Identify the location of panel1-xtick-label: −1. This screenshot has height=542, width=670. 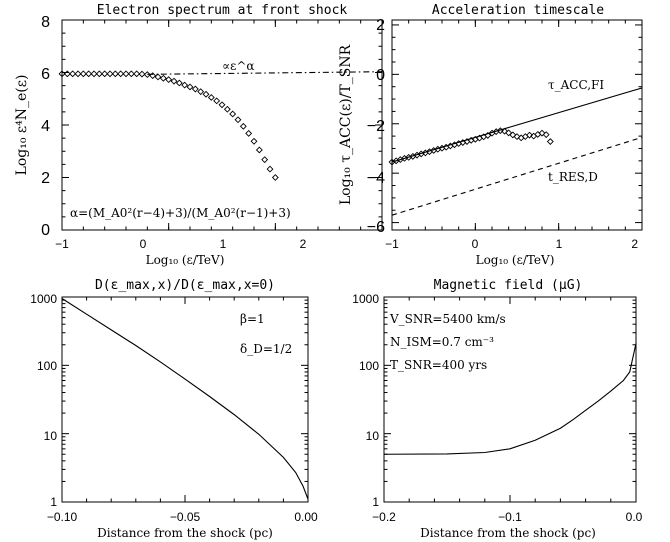
(62, 244).